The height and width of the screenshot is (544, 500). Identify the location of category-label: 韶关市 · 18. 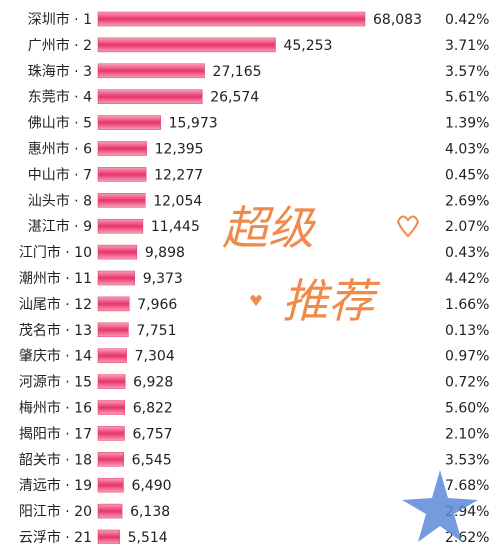
(55, 459).